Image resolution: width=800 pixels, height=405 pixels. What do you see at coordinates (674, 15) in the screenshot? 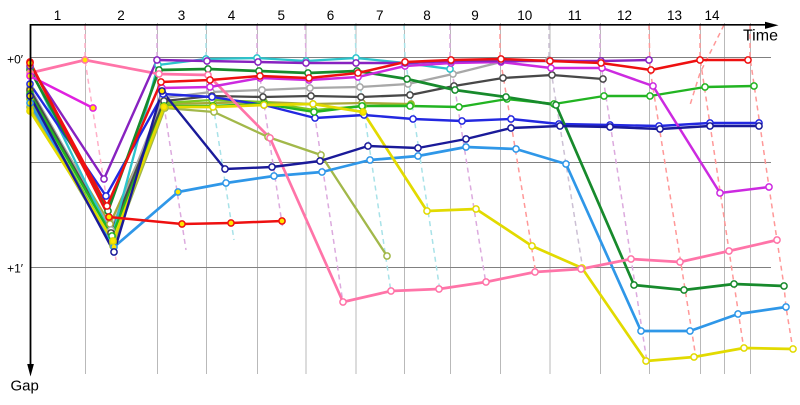
I see `svg-text: 13` at bounding box center [674, 15].